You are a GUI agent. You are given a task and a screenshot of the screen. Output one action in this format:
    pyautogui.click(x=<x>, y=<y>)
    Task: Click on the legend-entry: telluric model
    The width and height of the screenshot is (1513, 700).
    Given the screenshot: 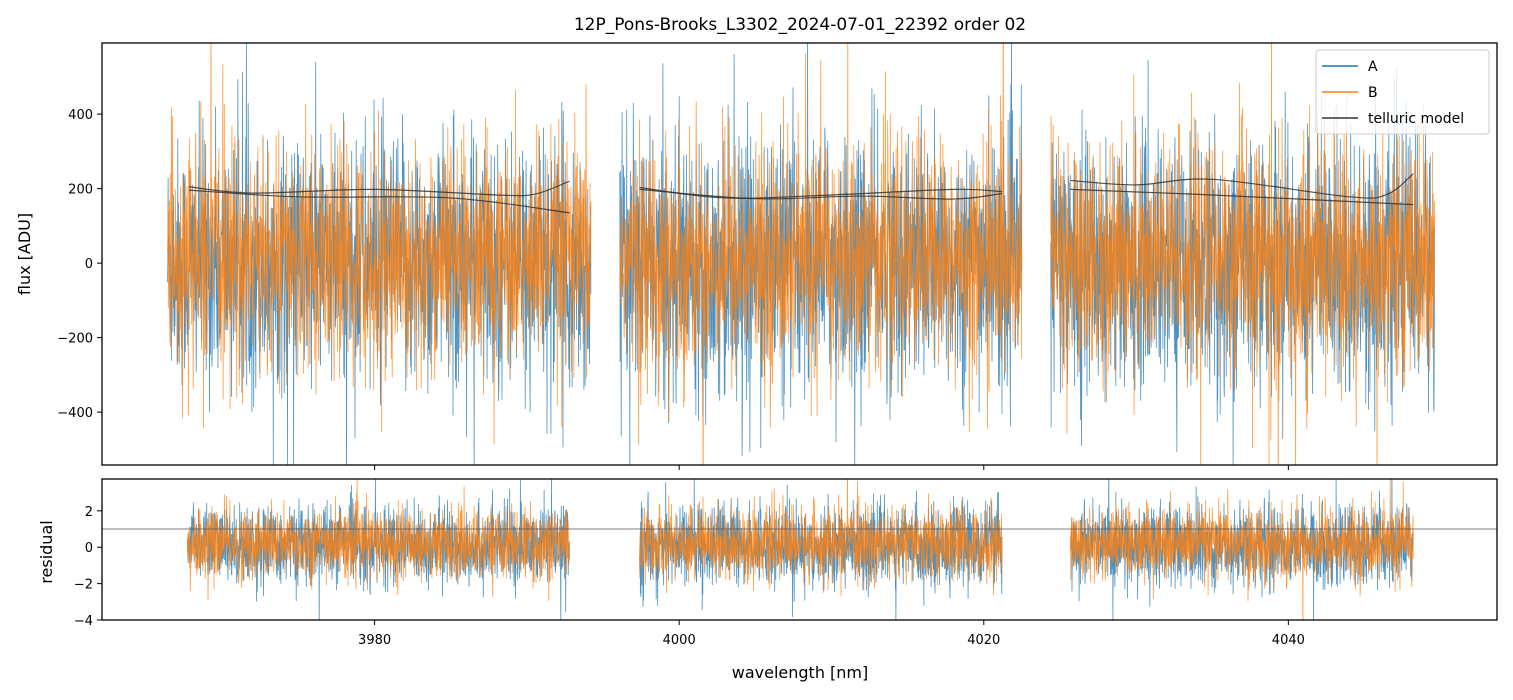 What is the action you would take?
    pyautogui.click(x=1416, y=119)
    